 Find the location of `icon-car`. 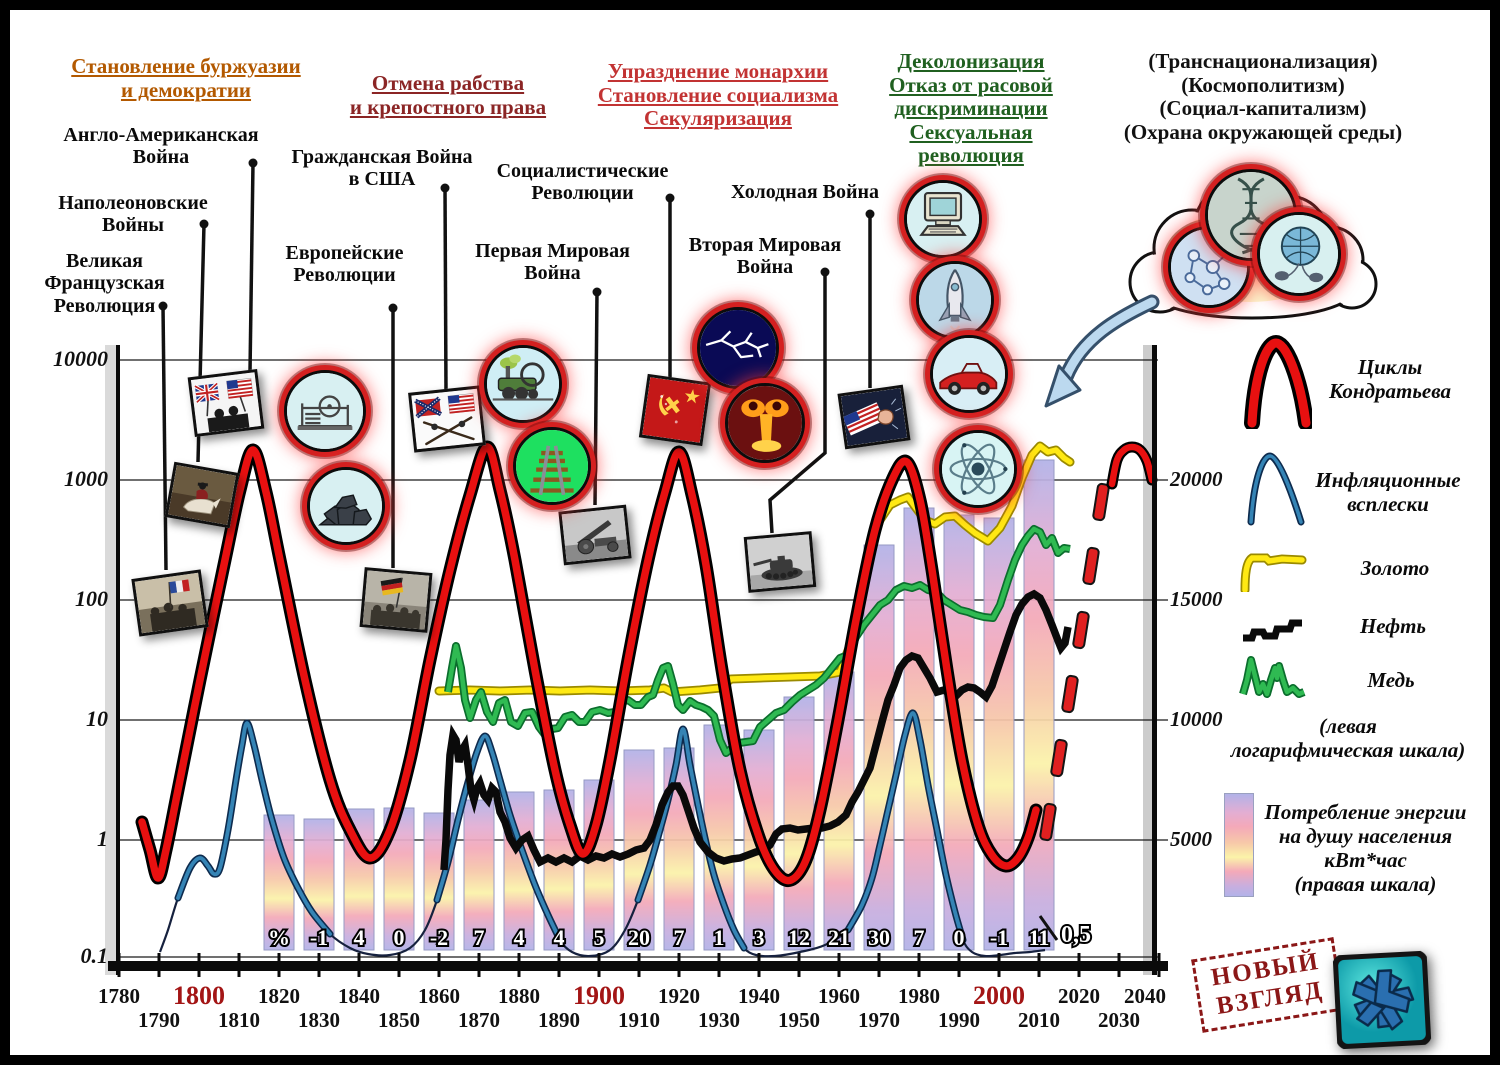

icon-car is located at coordinates (969, 374).